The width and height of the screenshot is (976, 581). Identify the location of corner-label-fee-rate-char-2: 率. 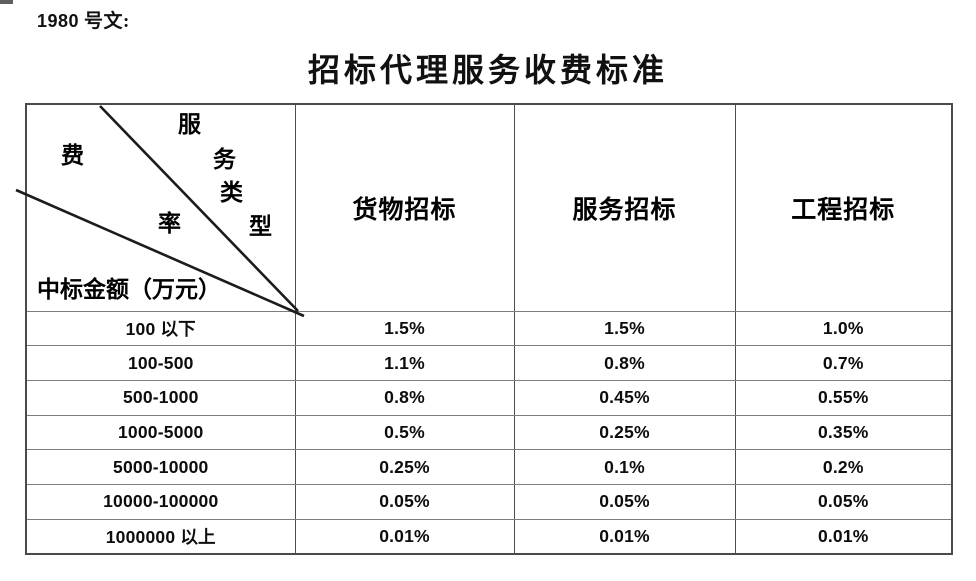
(169, 223).